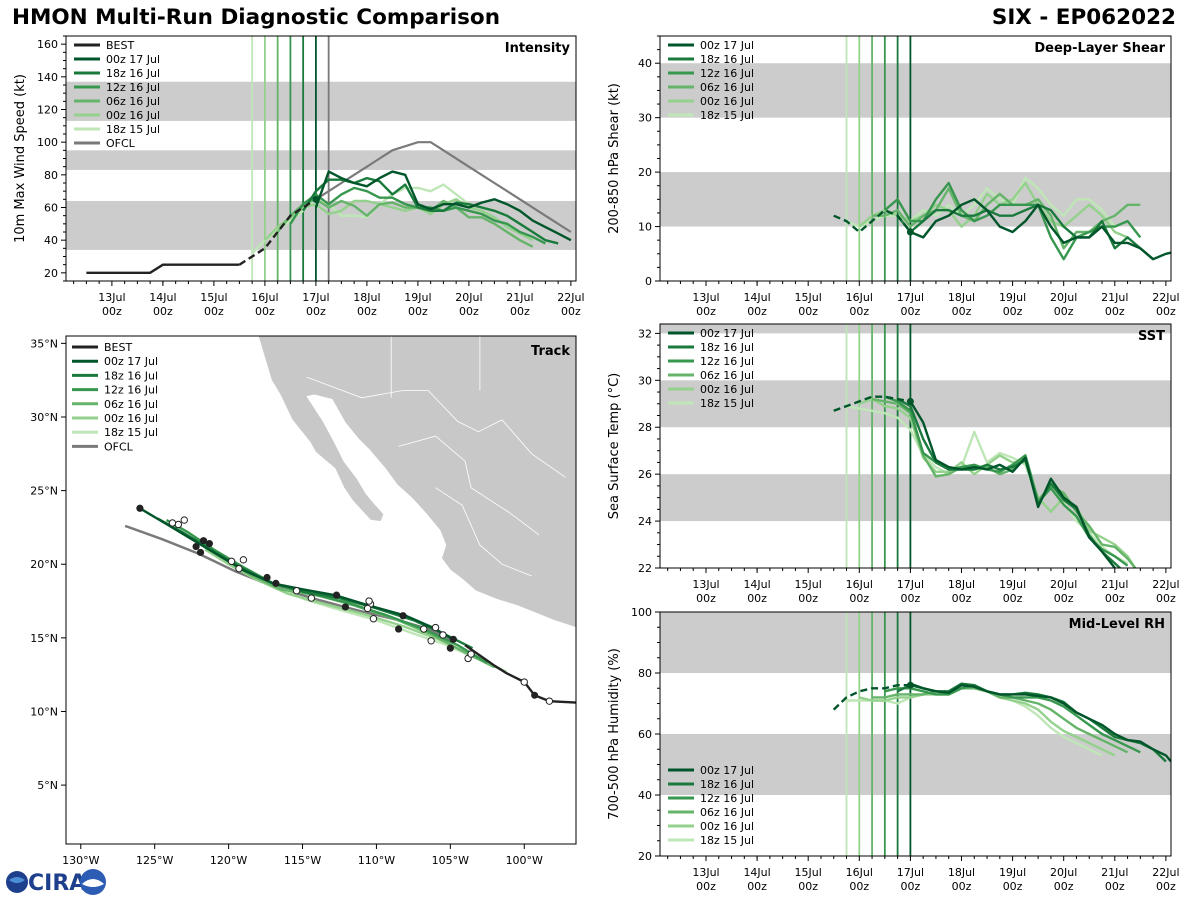  What do you see at coordinates (44, 343) in the screenshot?
I see `lat-tick-label: 35°N` at bounding box center [44, 343].